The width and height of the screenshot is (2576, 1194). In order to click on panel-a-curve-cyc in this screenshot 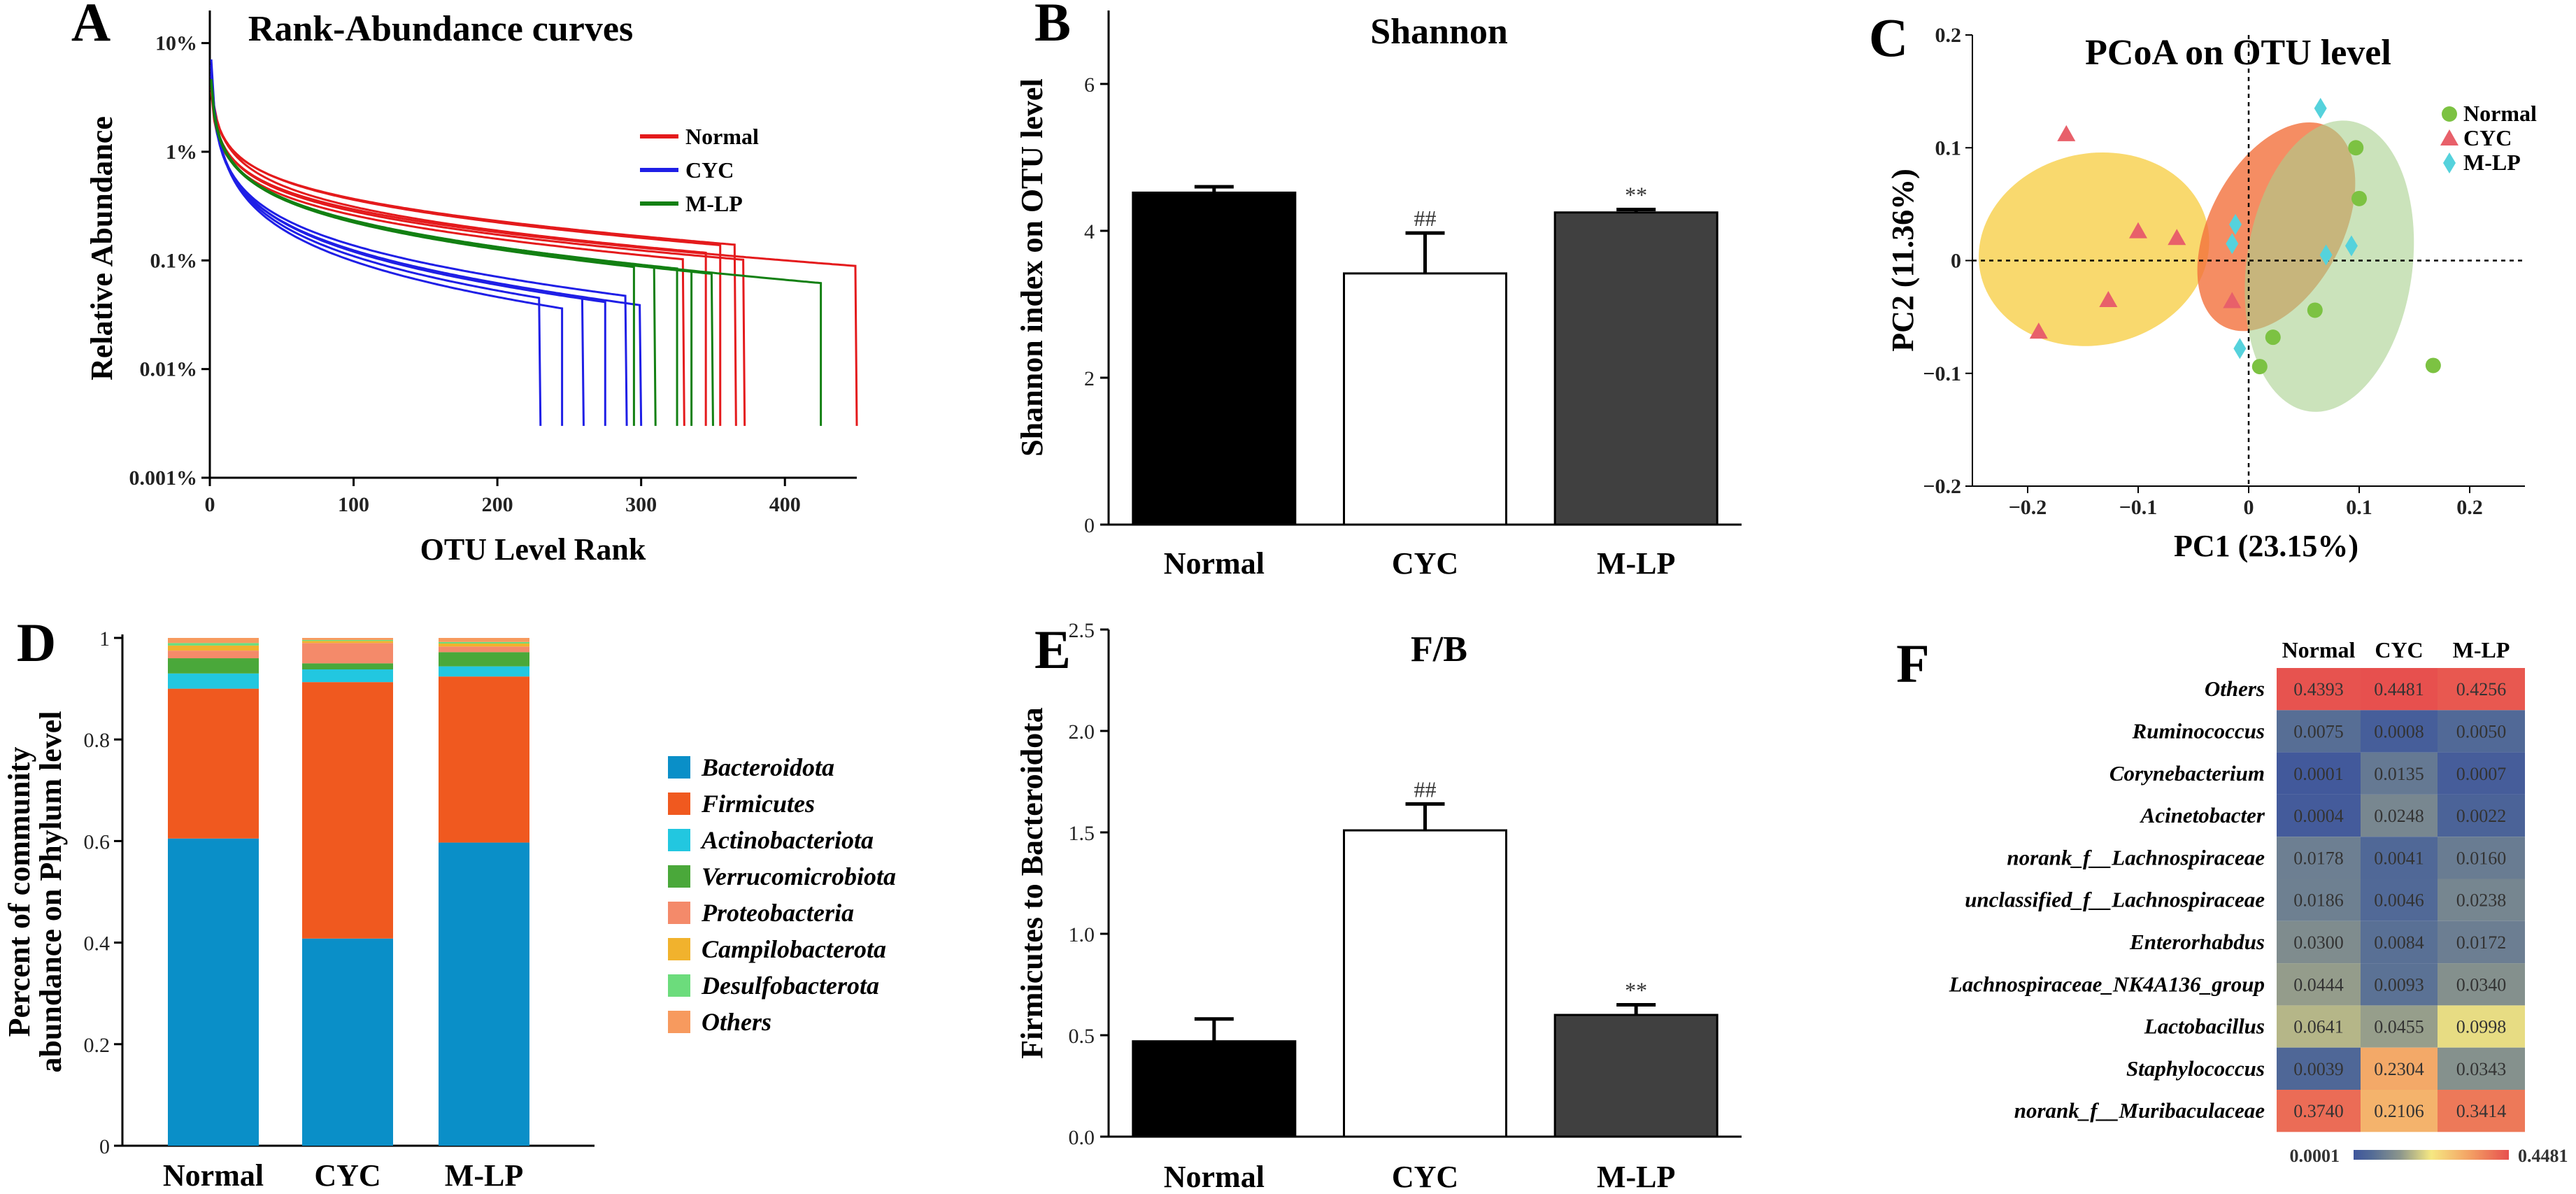, I will do `click(387, 242)`.